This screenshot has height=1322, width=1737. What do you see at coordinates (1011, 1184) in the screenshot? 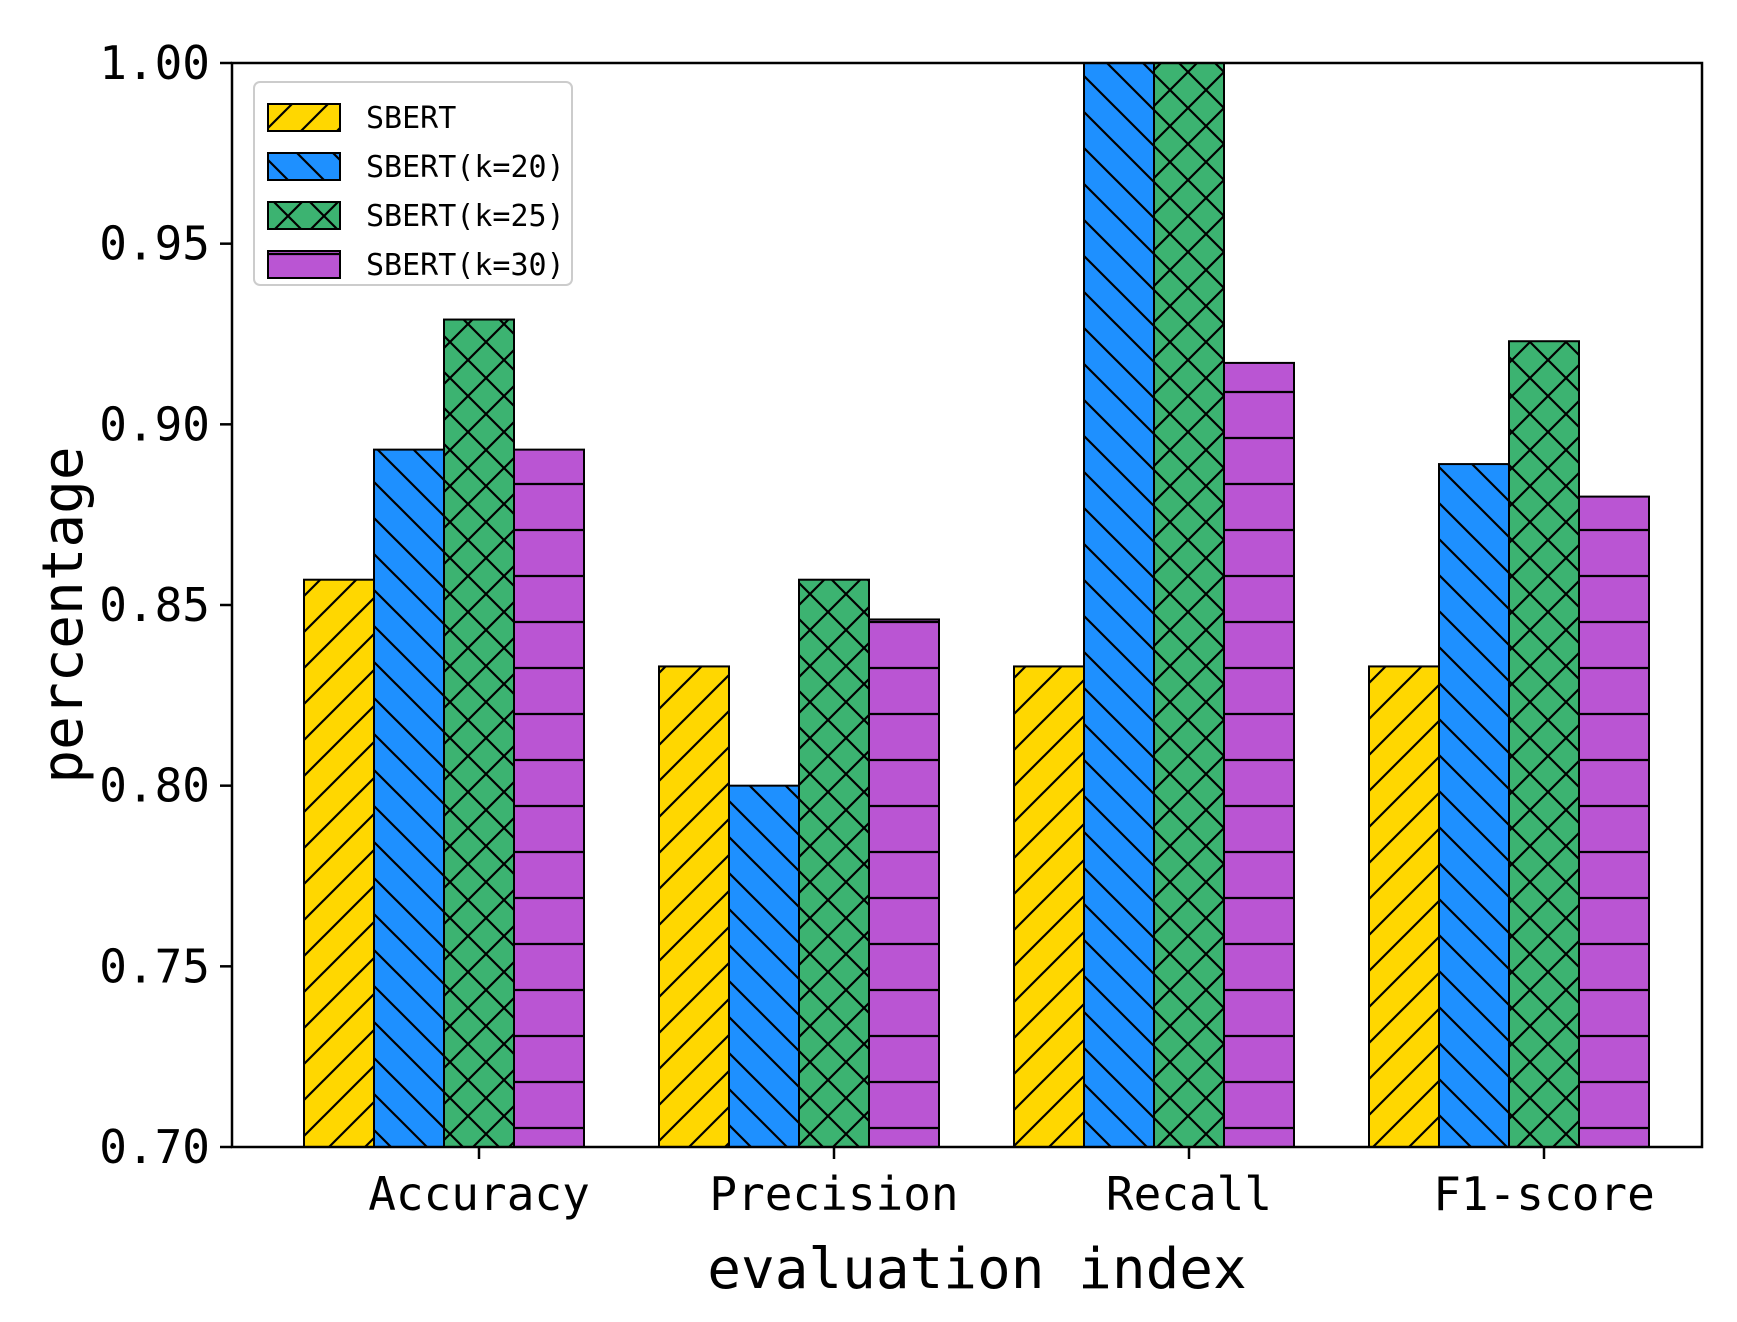
I see `x-axis: Accuracy Precision Recall F1-score` at bounding box center [1011, 1184].